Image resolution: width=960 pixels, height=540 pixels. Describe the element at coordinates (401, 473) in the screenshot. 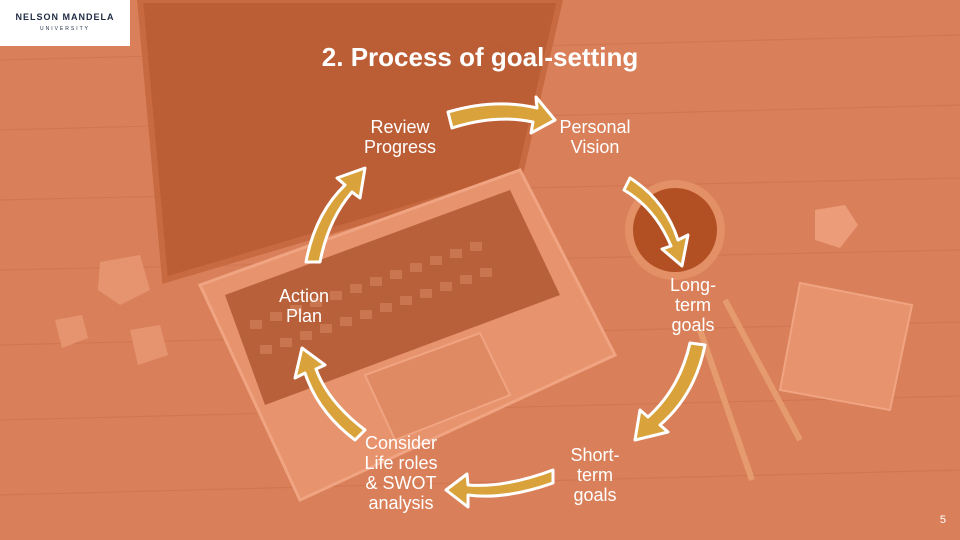

I see `step-consider-life-roles: Consider Life roles & SWOT analysis` at that location.